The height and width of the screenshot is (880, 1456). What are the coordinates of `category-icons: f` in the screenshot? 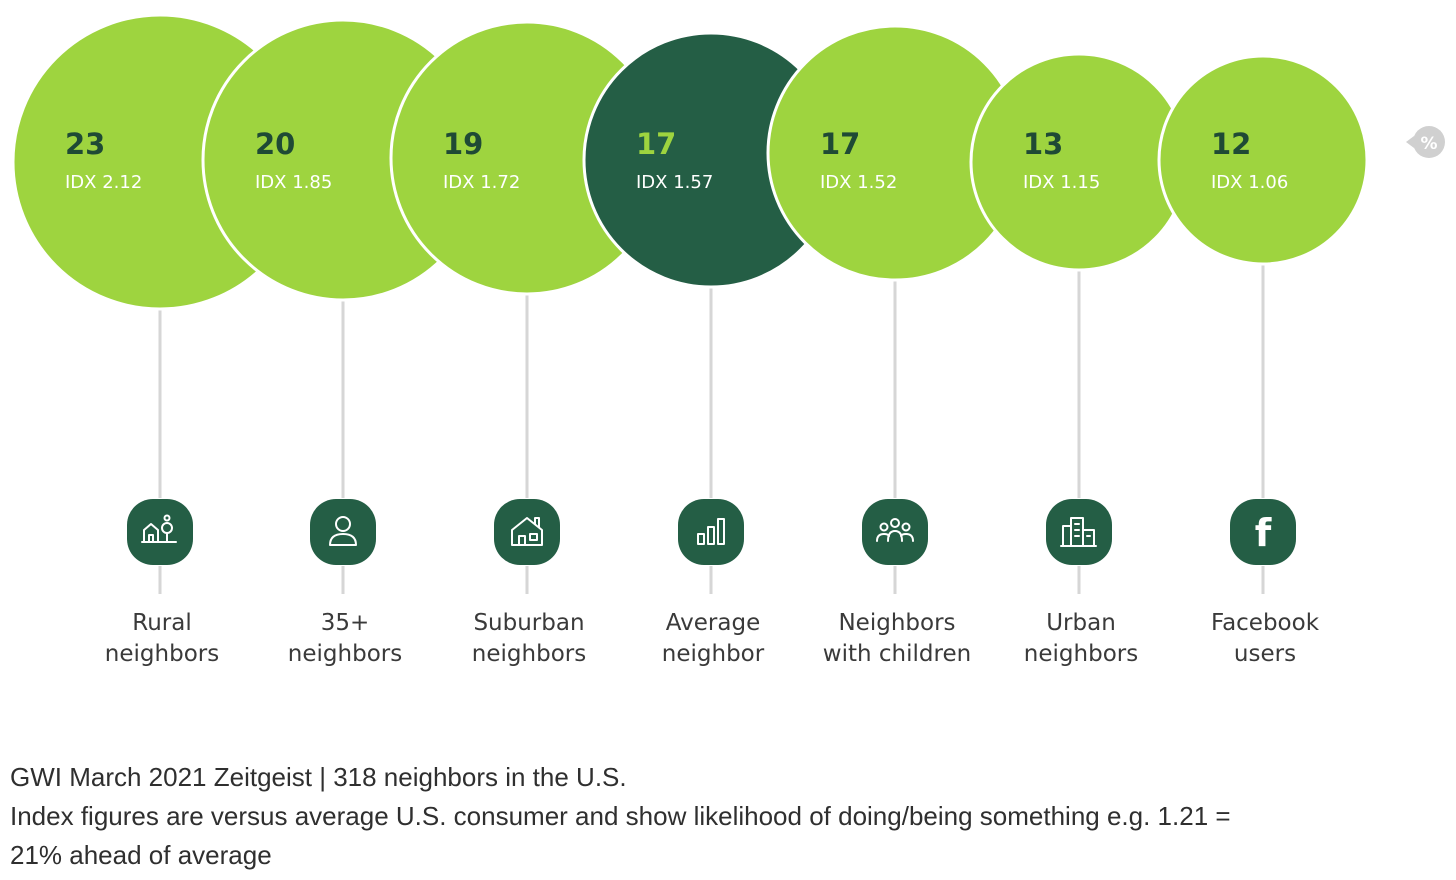 It's located at (711, 532).